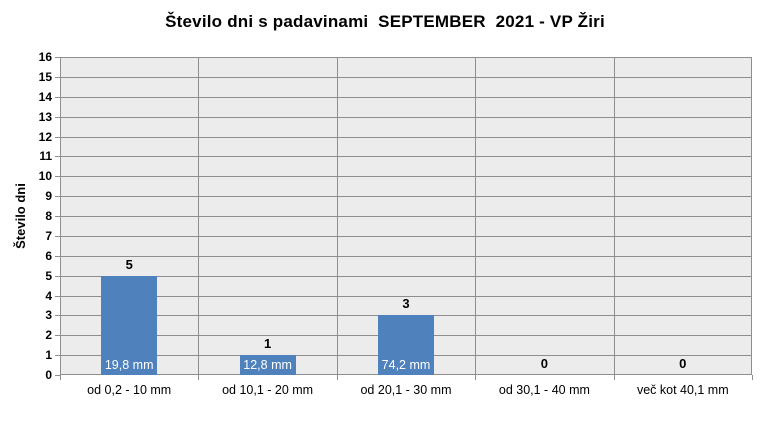 Image resolution: width=770 pixels, height=439 pixels. I want to click on y-tick-label: 2, so click(48, 335).